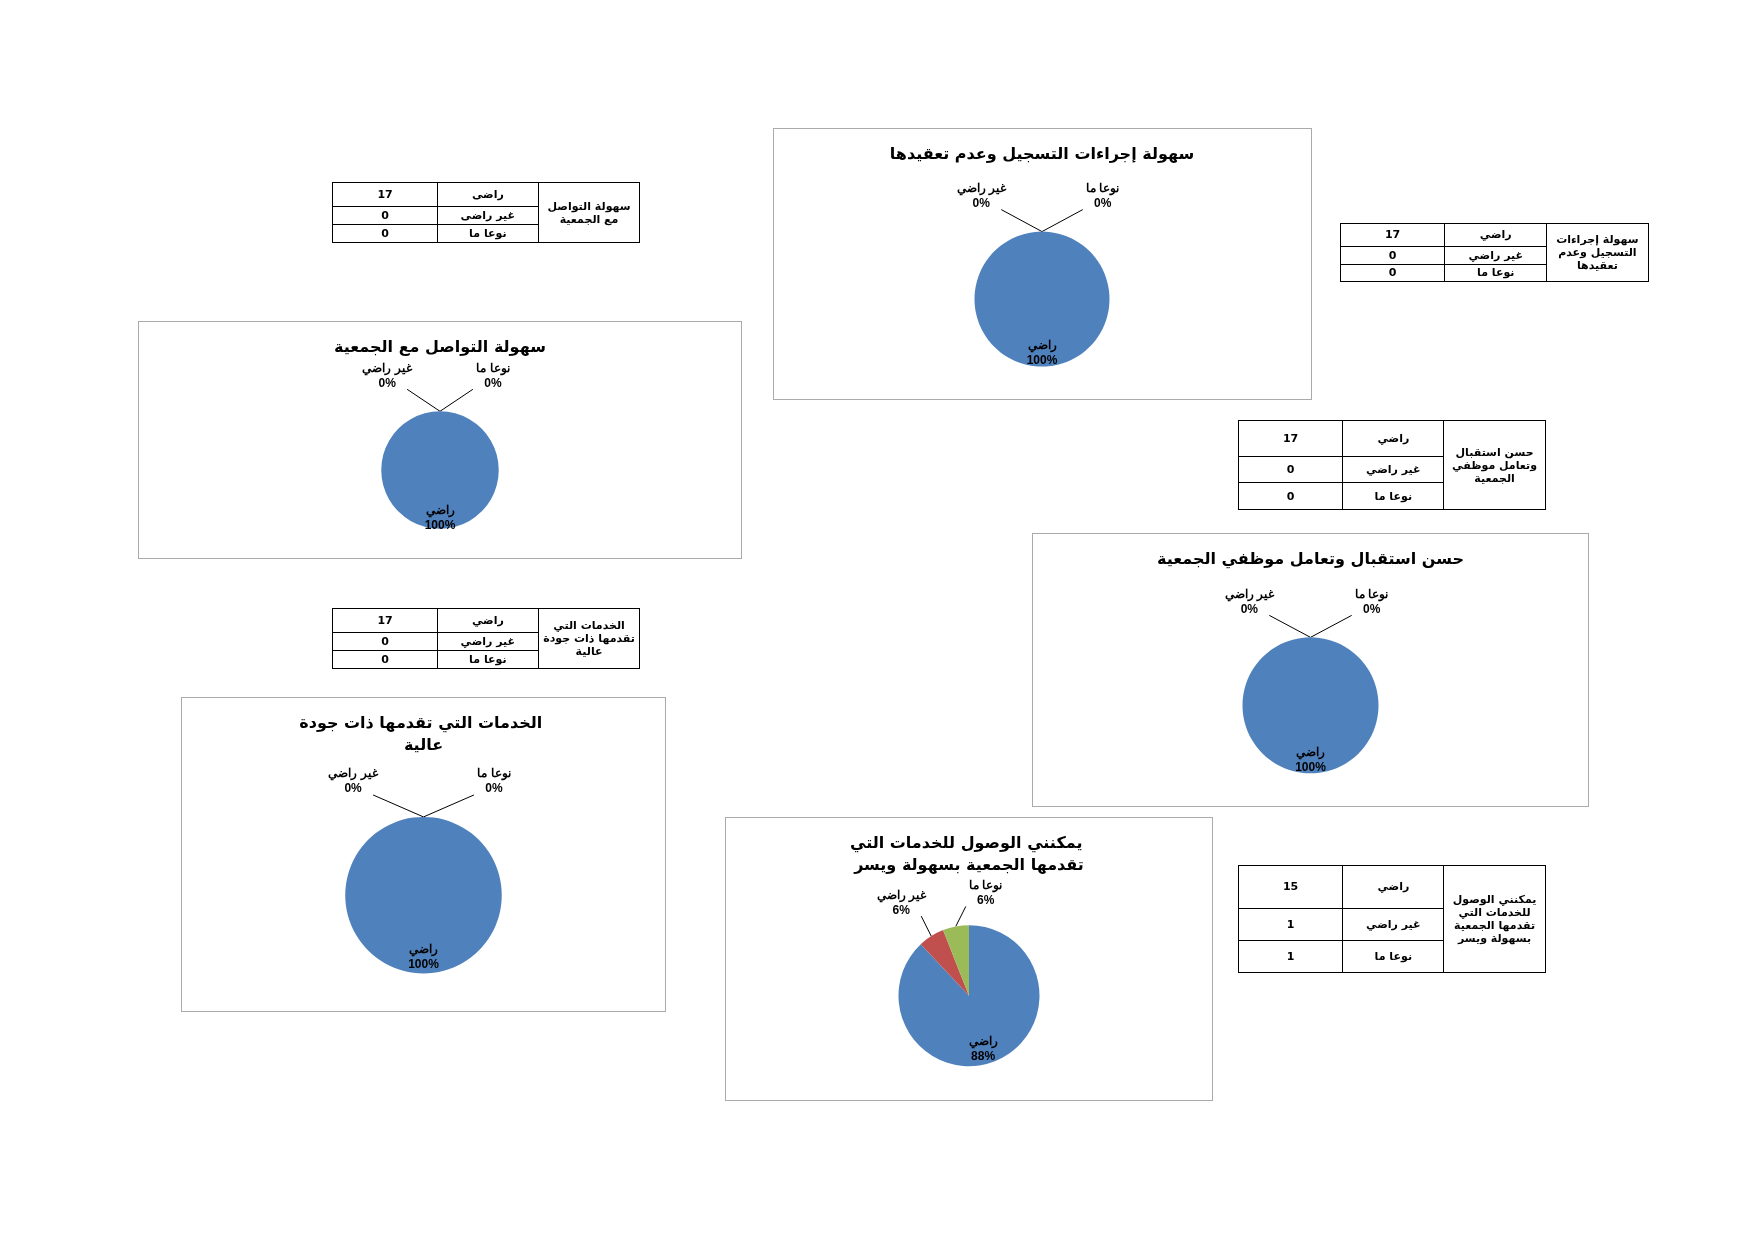 Image resolution: width=1755 pixels, height=1241 pixels. What do you see at coordinates (488, 194) in the screenshot?
I see `category-label: راضى` at bounding box center [488, 194].